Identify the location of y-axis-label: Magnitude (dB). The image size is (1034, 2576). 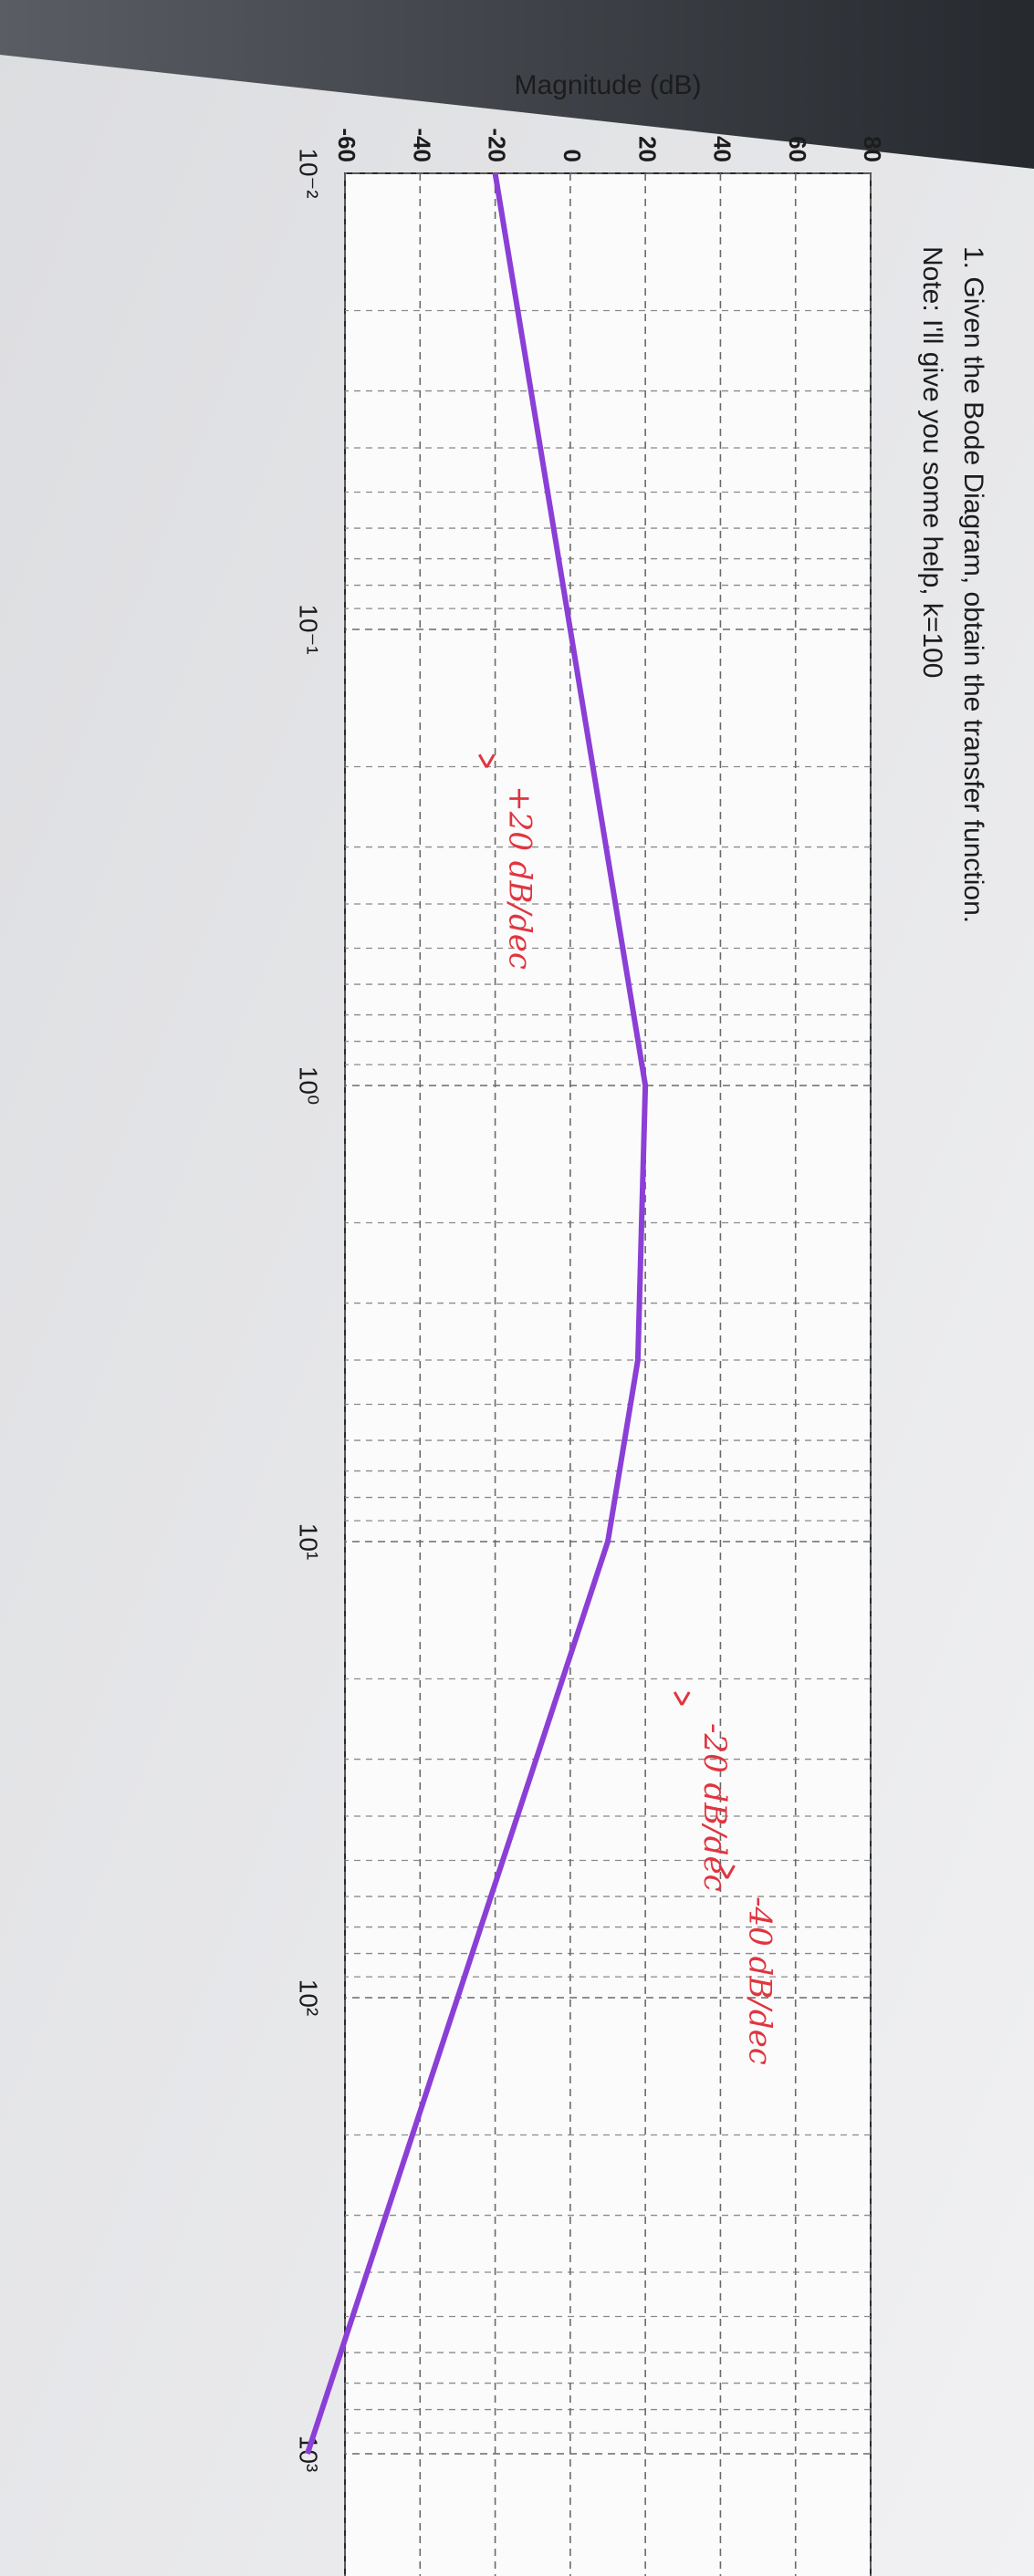
(607, 85).